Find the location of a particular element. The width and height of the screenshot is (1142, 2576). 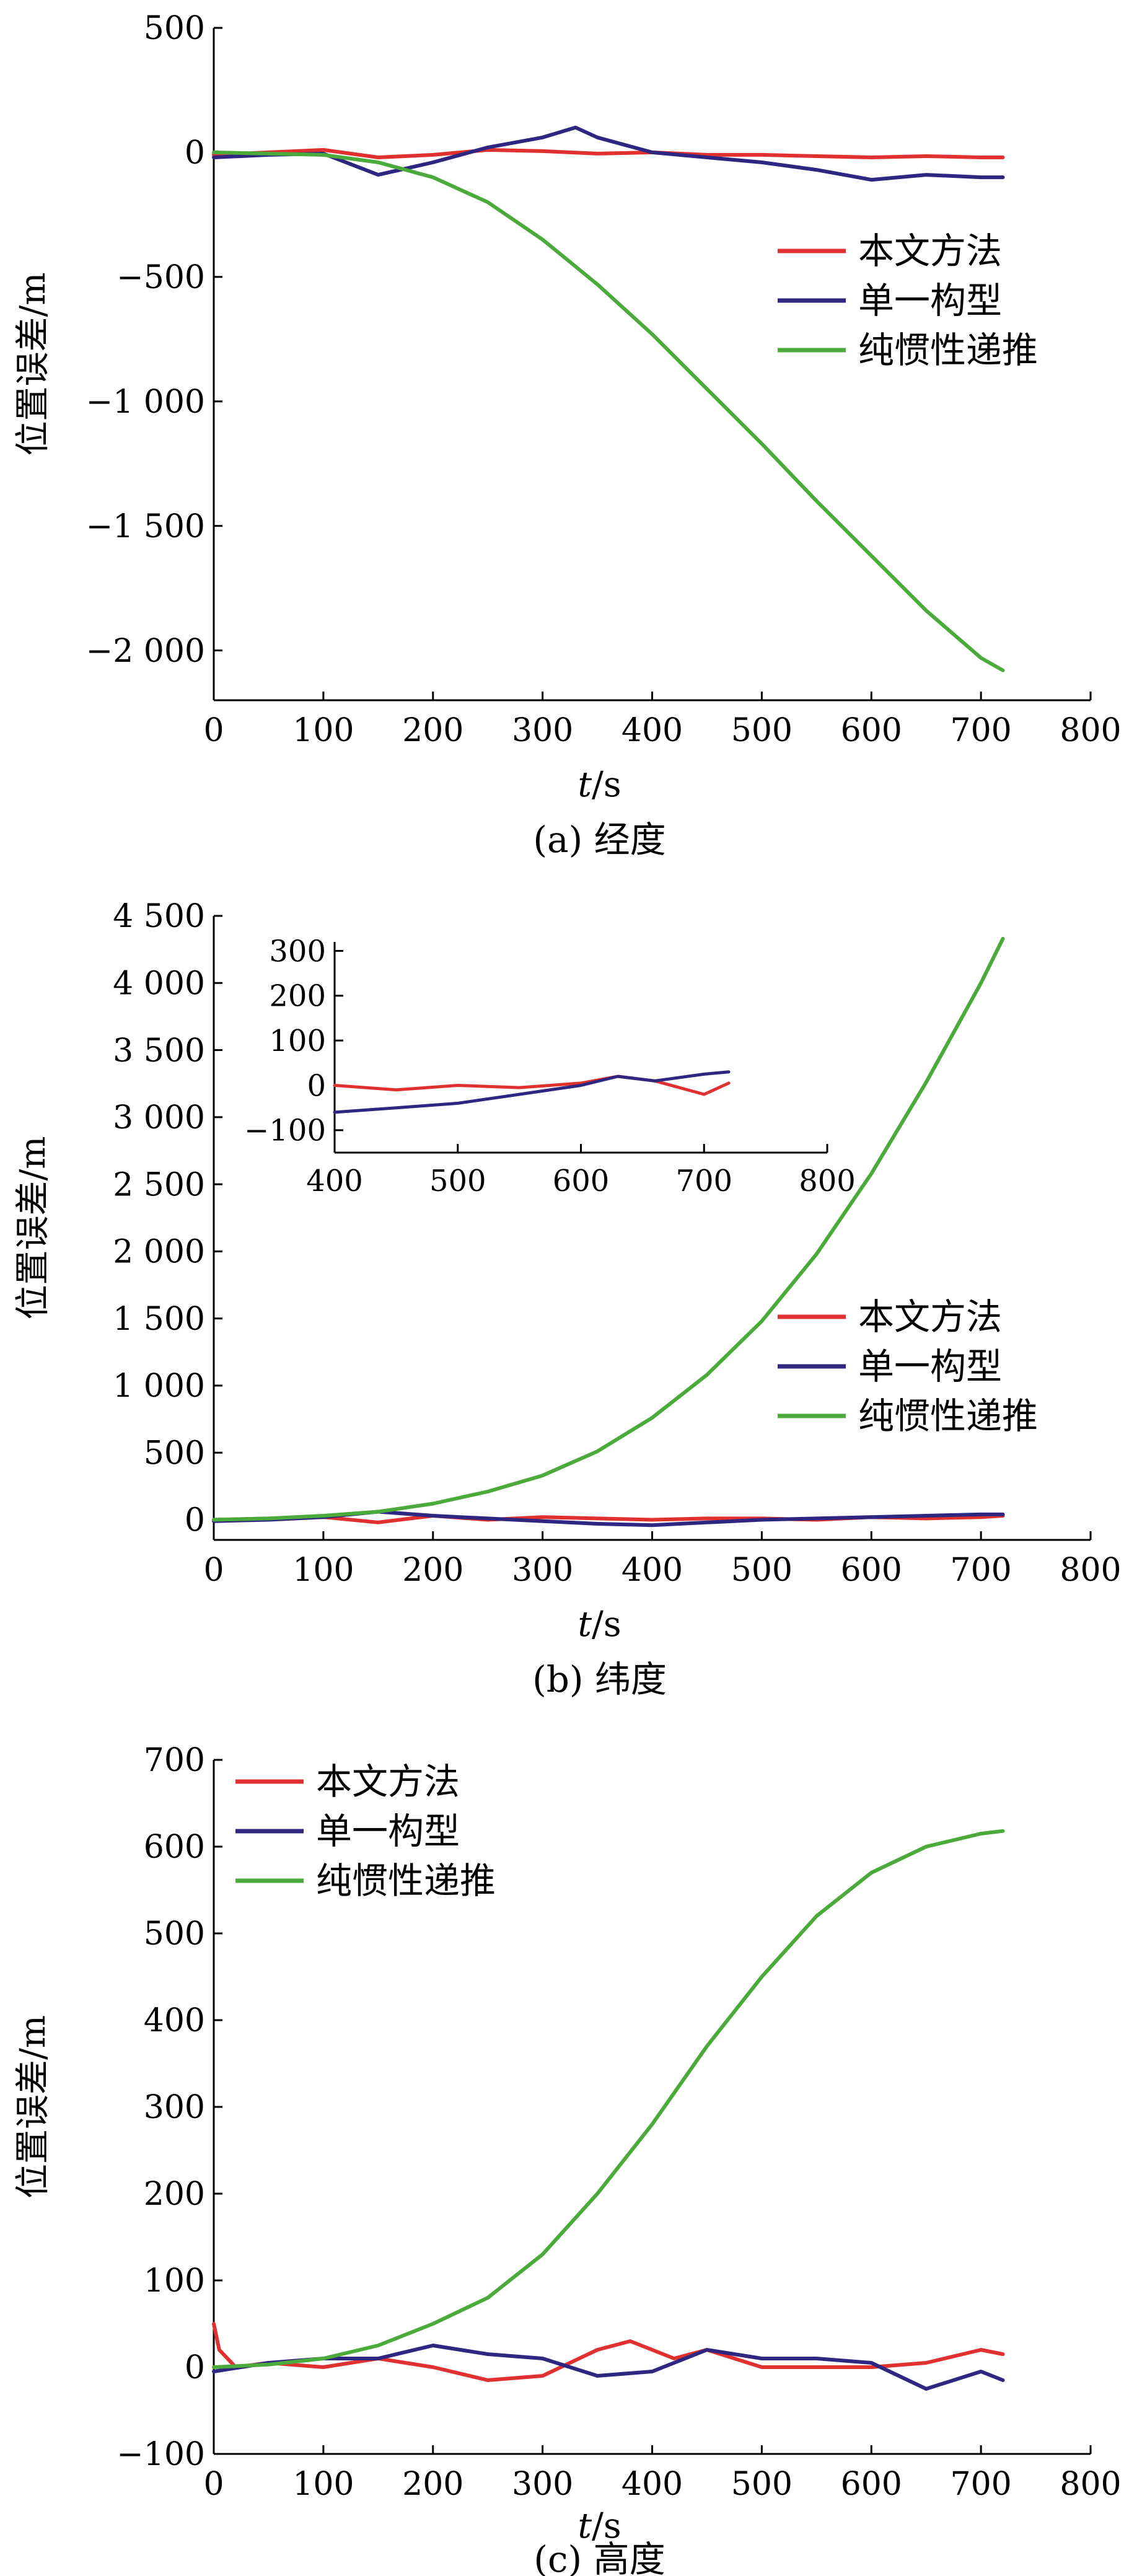

panel-caption: (a) 经度 is located at coordinates (599, 840).